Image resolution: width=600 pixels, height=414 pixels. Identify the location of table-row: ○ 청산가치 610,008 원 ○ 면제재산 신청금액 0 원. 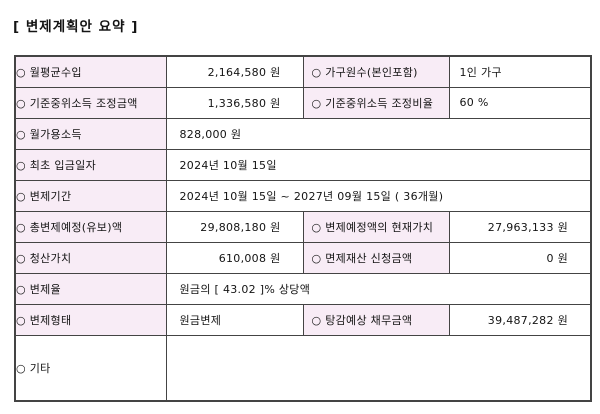
(303, 257).